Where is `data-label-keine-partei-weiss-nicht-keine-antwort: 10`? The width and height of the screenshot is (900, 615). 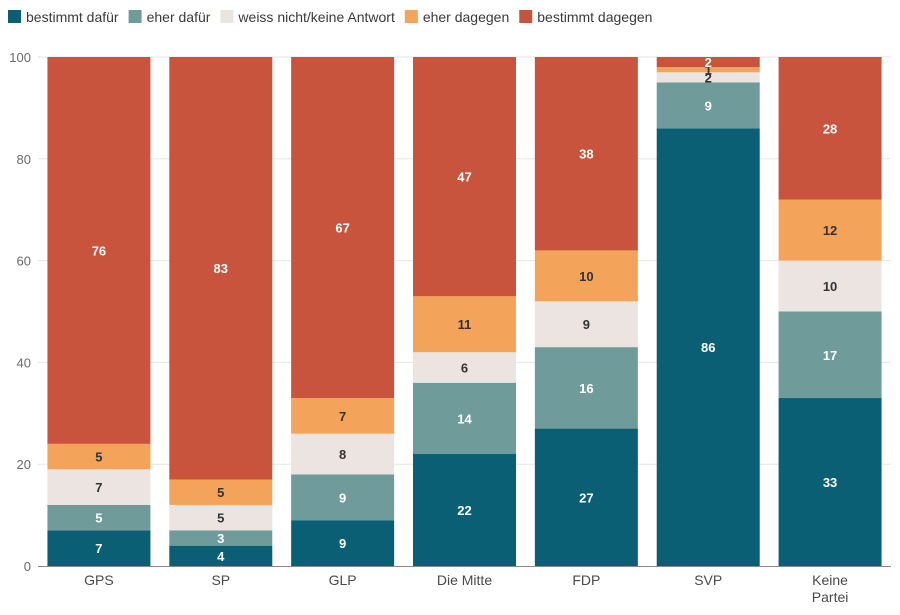
data-label-keine-partei-weiss-nicht-keine-antwort: 10 is located at coordinates (830, 286).